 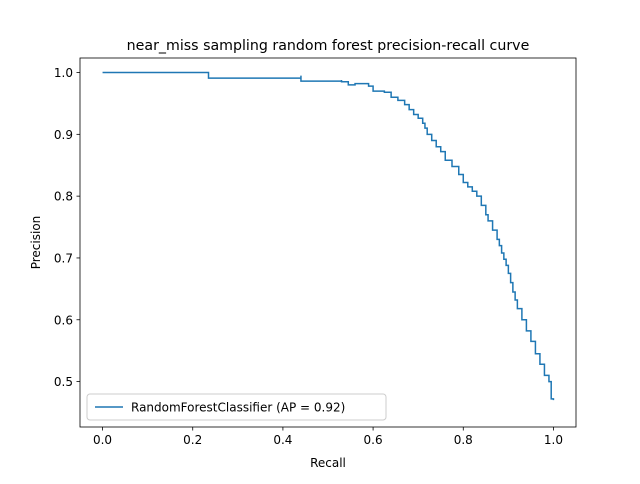 What do you see at coordinates (63, 320) in the screenshot?
I see `y-tick-label: 0.6` at bounding box center [63, 320].